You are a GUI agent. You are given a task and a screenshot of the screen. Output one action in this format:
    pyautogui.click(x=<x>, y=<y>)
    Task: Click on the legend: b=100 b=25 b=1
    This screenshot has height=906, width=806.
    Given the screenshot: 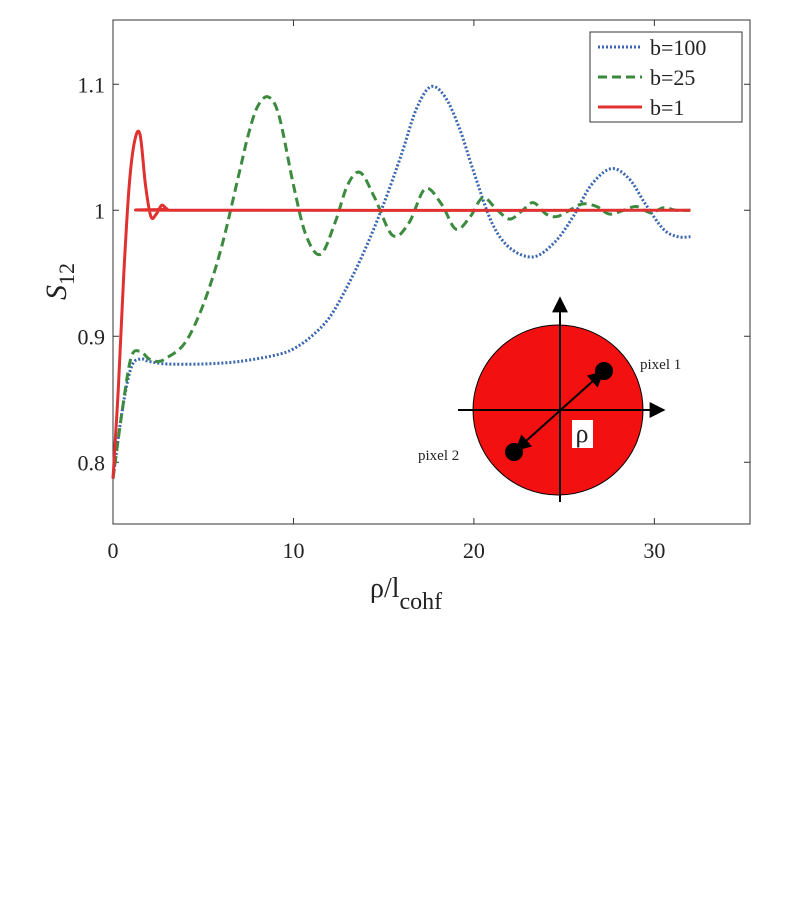 What is the action you would take?
    pyautogui.click(x=666, y=77)
    